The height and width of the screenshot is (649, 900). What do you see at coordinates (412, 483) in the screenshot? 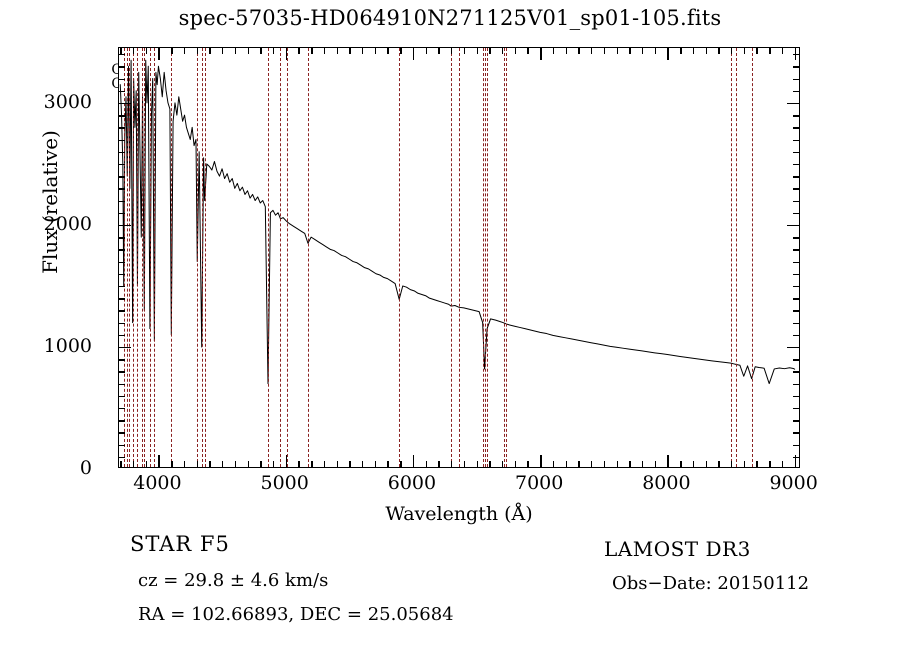
I see `x-tick-label: 6000` at bounding box center [412, 483].